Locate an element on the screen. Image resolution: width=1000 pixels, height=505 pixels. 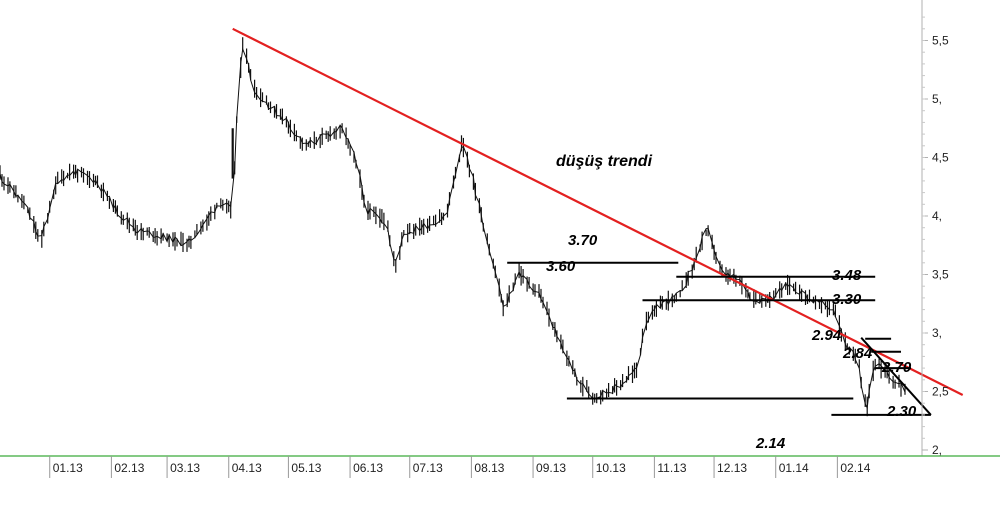
y-tick-label: 4, is located at coordinates (937, 216).